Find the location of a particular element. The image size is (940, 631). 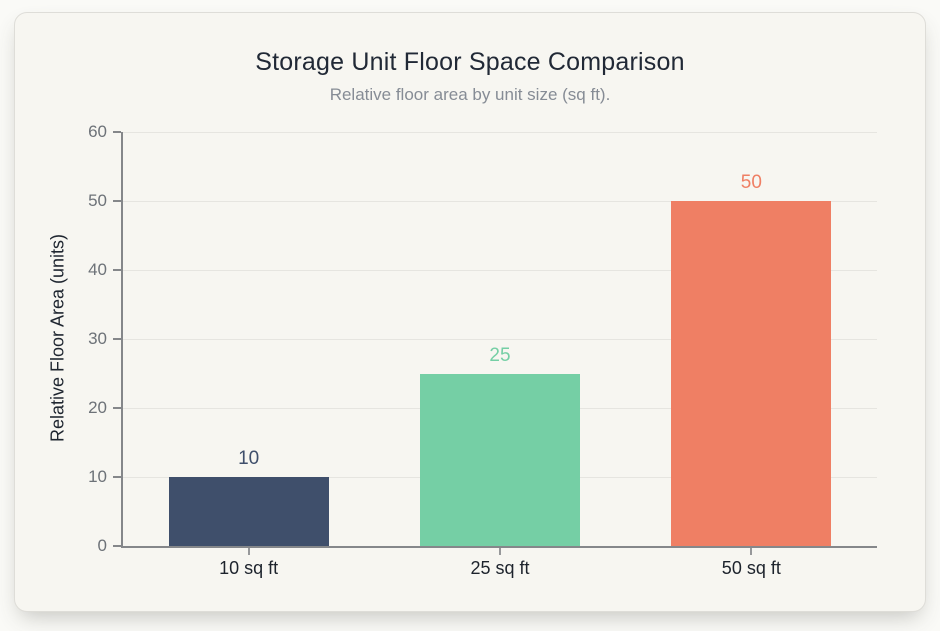

y-axis-tick-label: 30 is located at coordinates (97, 338).